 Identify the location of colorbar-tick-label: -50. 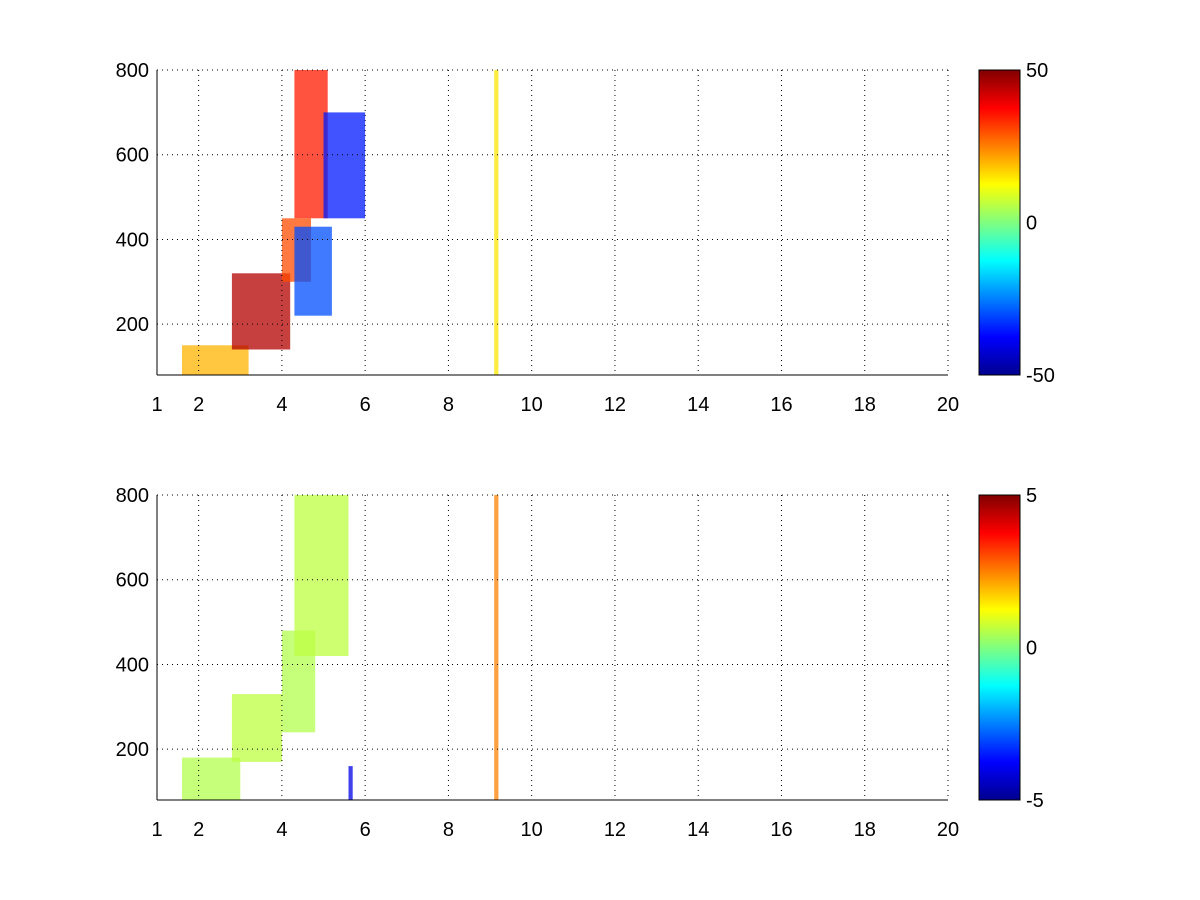
(1040, 376).